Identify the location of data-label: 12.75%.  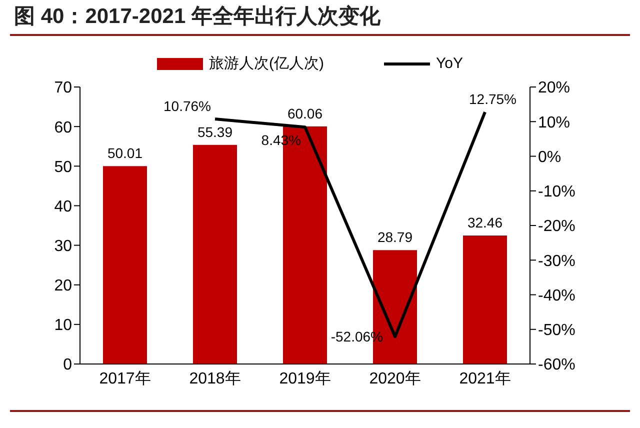
(492, 99).